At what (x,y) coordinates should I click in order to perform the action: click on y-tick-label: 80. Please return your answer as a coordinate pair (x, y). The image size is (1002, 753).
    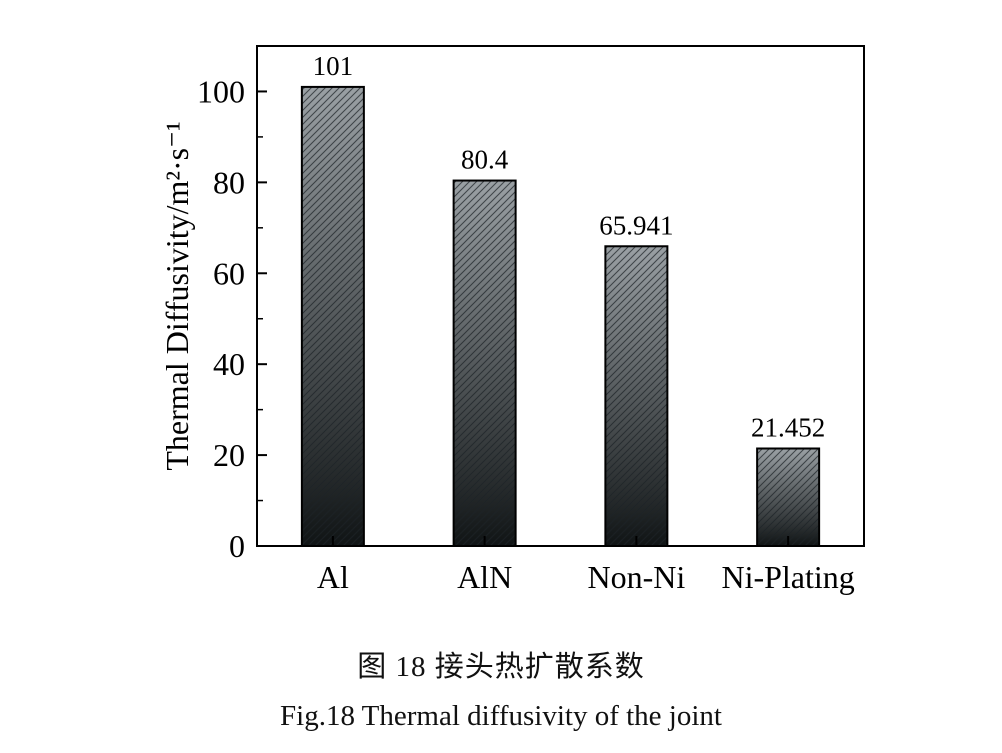
    Looking at the image, I should click on (229, 182).